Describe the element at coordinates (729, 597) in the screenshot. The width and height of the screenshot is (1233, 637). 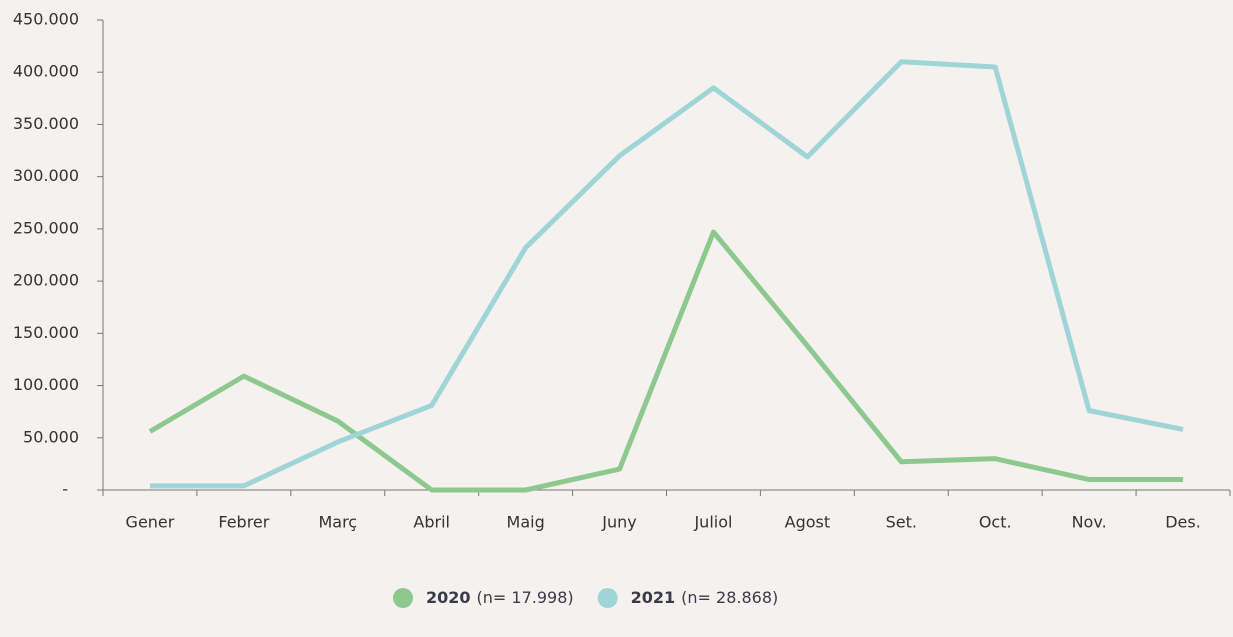
I see `legend-note: (n= 28.868)` at that location.